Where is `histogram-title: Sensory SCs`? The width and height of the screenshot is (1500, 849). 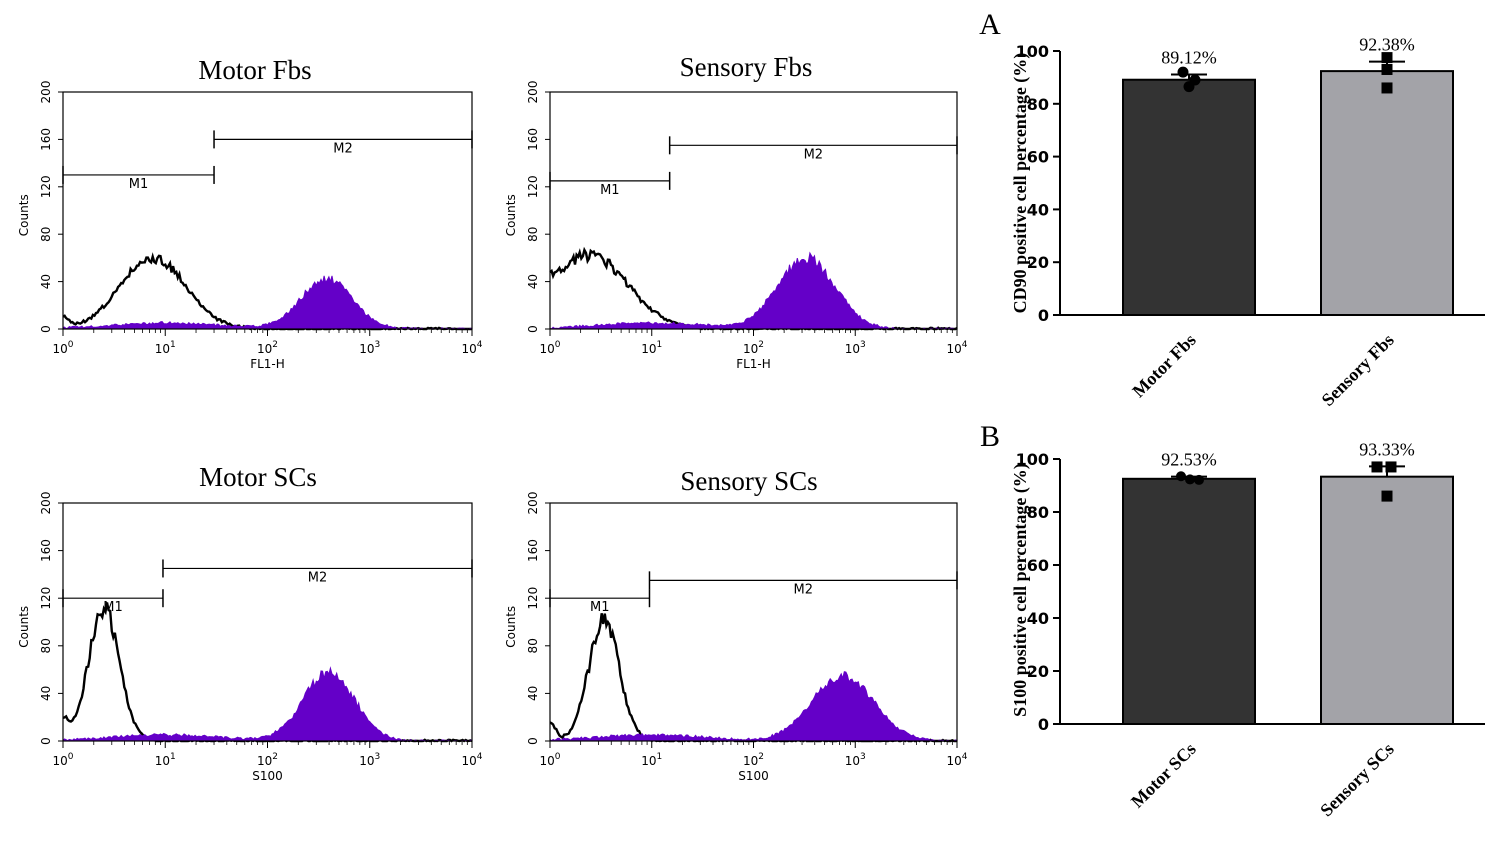 histogram-title: Sensory SCs is located at coordinates (748, 481).